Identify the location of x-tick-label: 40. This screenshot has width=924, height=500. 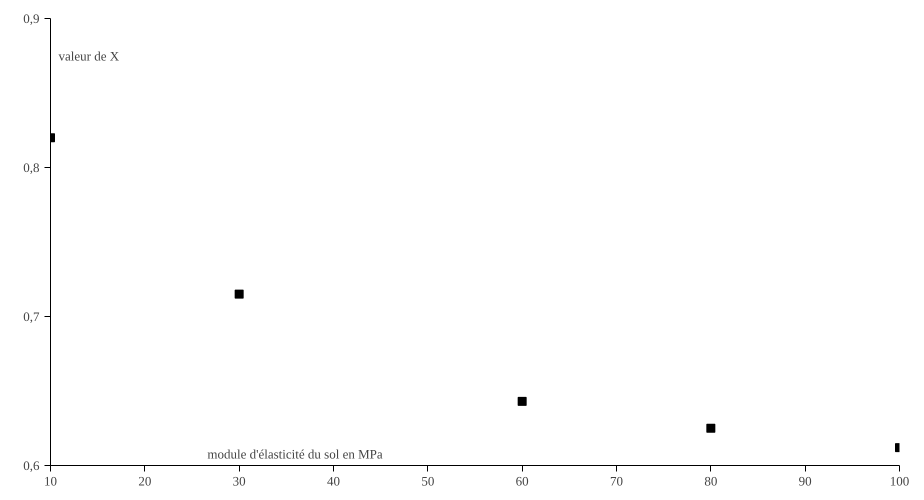
(333, 481).